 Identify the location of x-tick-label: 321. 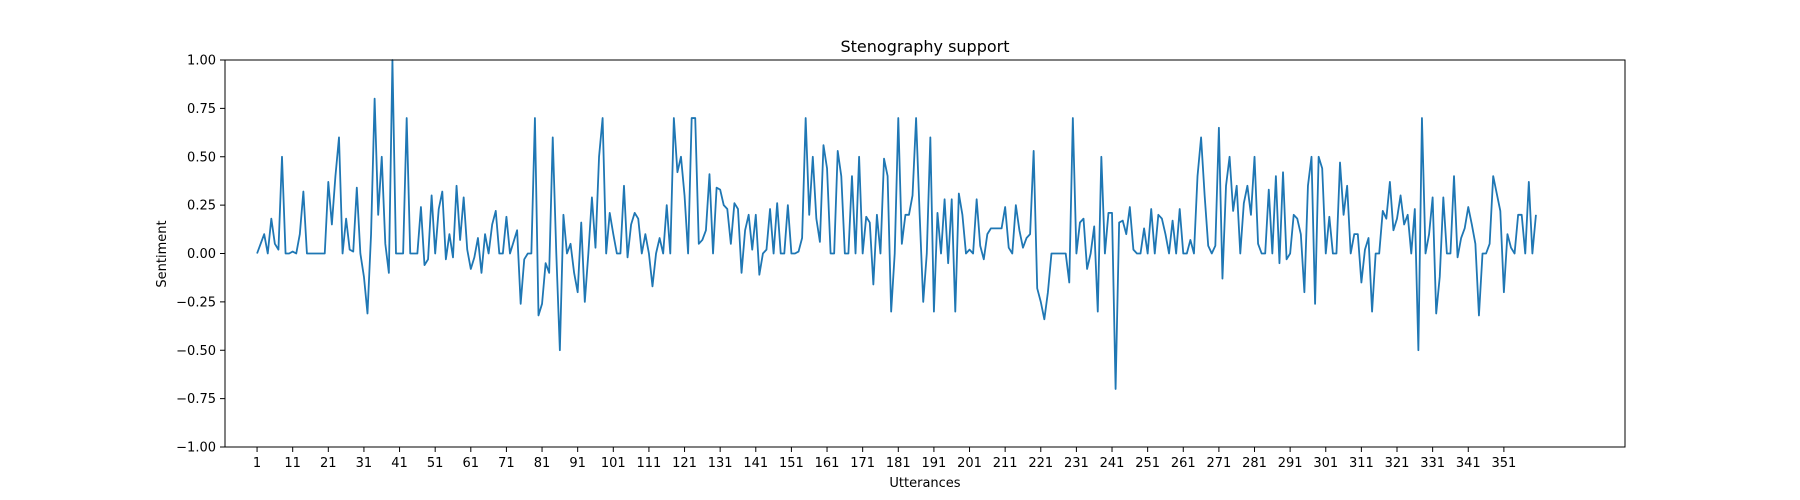
(1397, 463).